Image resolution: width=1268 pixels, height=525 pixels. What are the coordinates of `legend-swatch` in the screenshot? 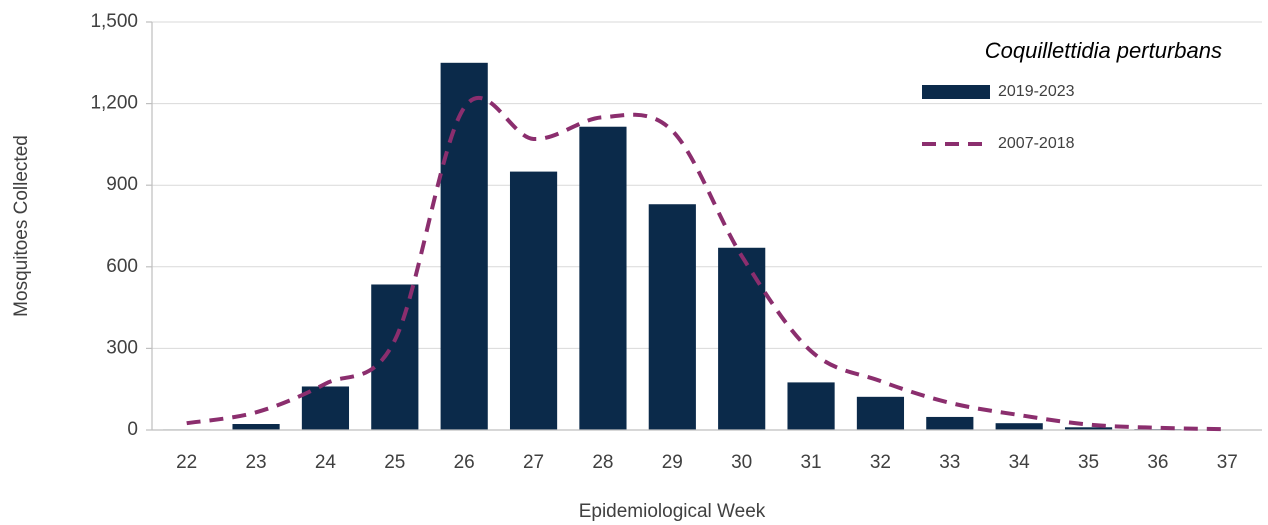 It's located at (956, 92).